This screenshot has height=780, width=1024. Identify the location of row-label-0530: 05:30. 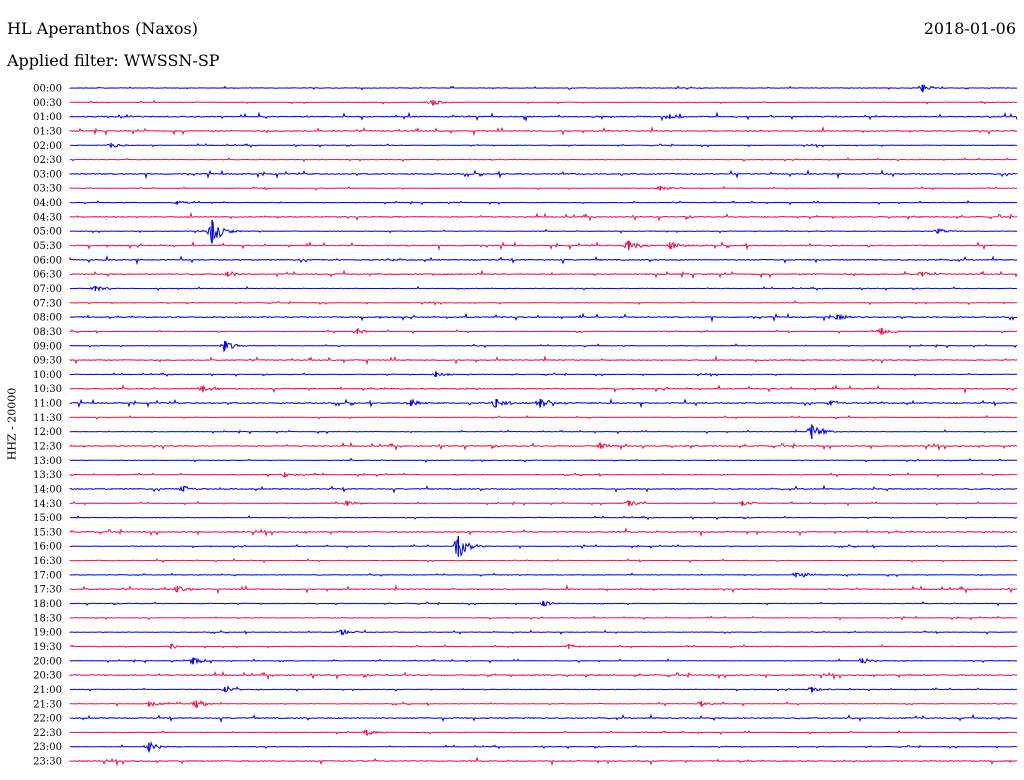
(47, 246).